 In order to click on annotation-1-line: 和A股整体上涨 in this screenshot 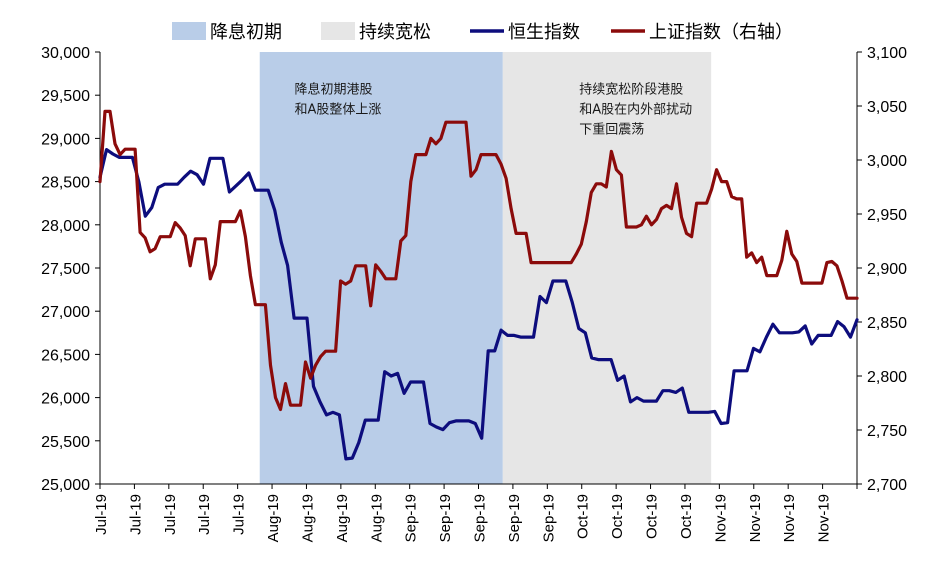, I will do `click(337, 109)`.